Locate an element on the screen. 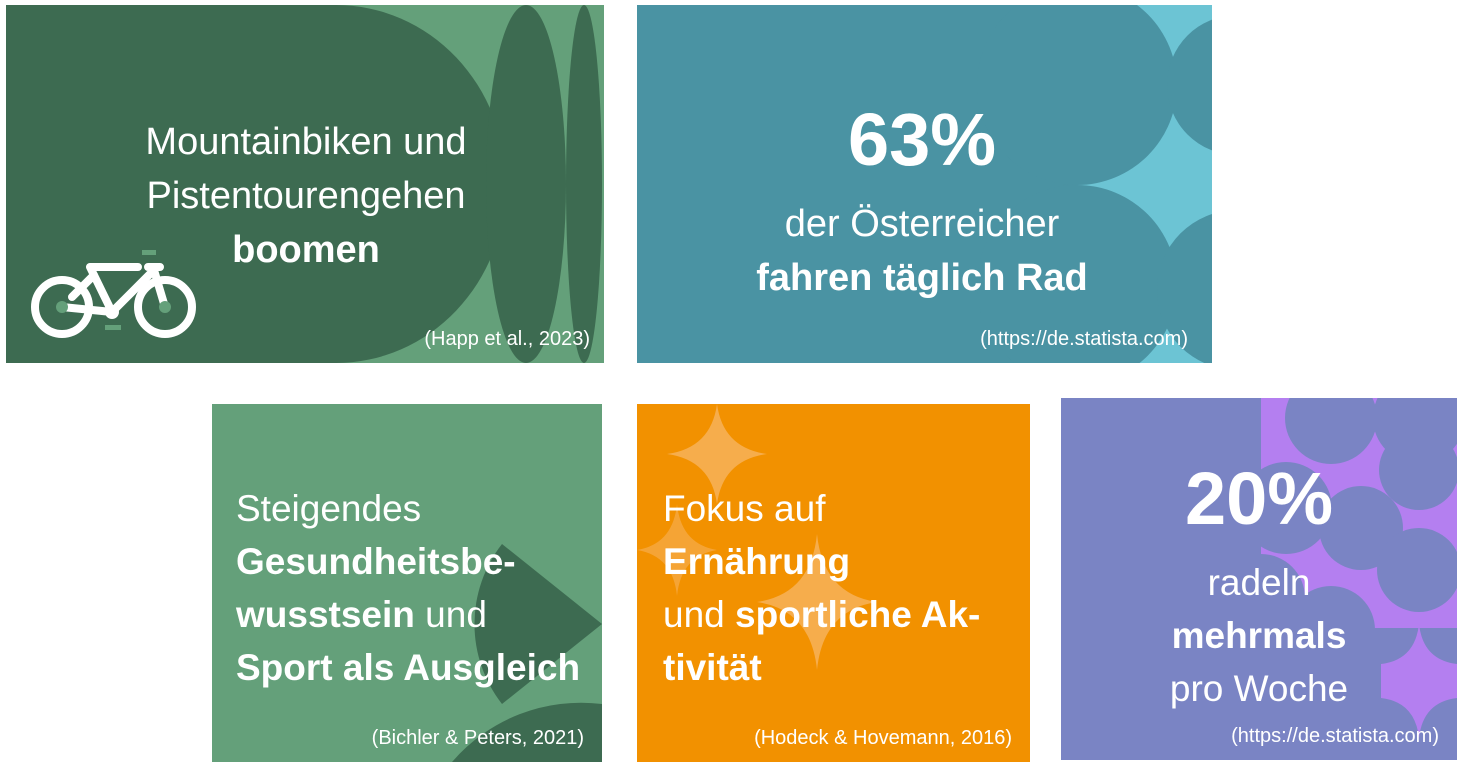  card5-percent: 20% is located at coordinates (1259, 498).